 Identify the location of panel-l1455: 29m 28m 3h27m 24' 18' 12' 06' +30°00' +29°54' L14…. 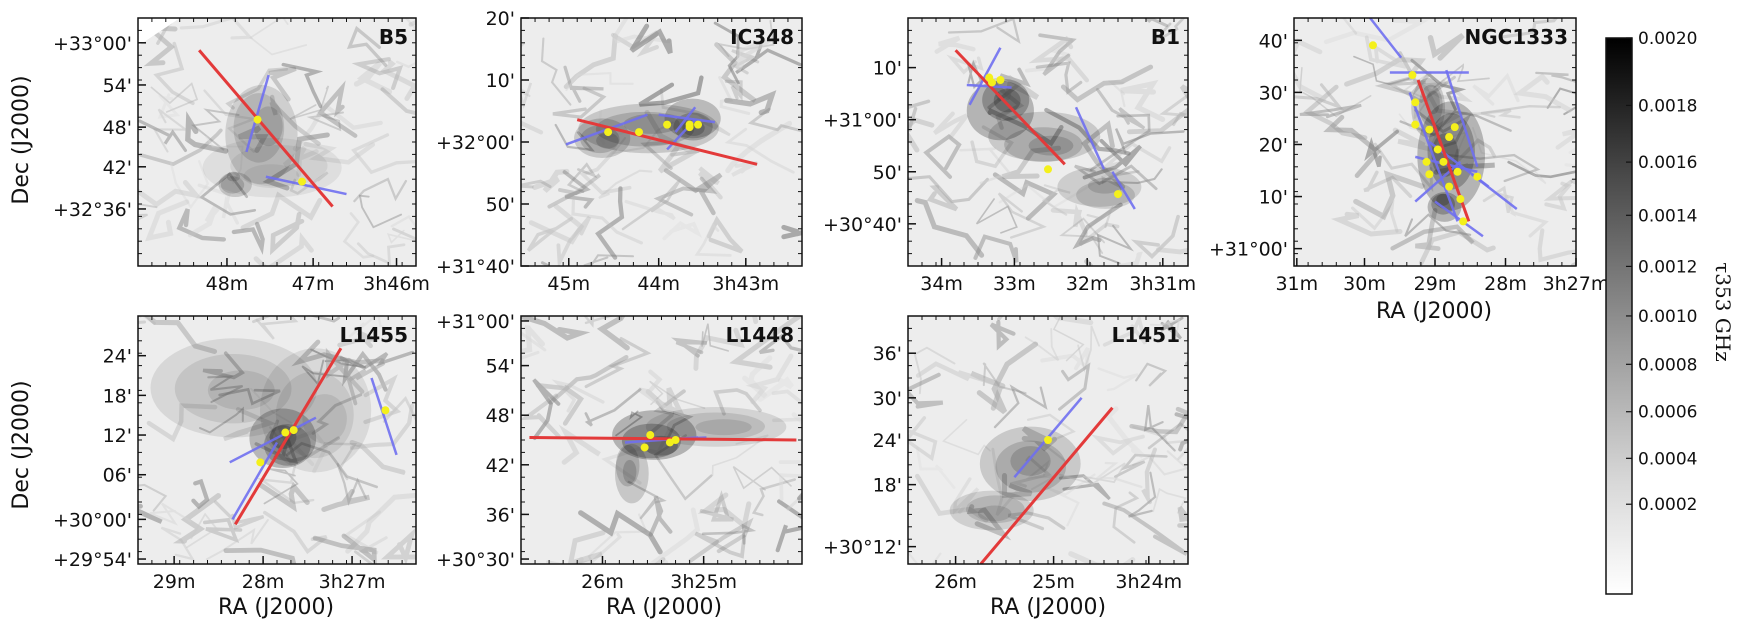
(235, 454).